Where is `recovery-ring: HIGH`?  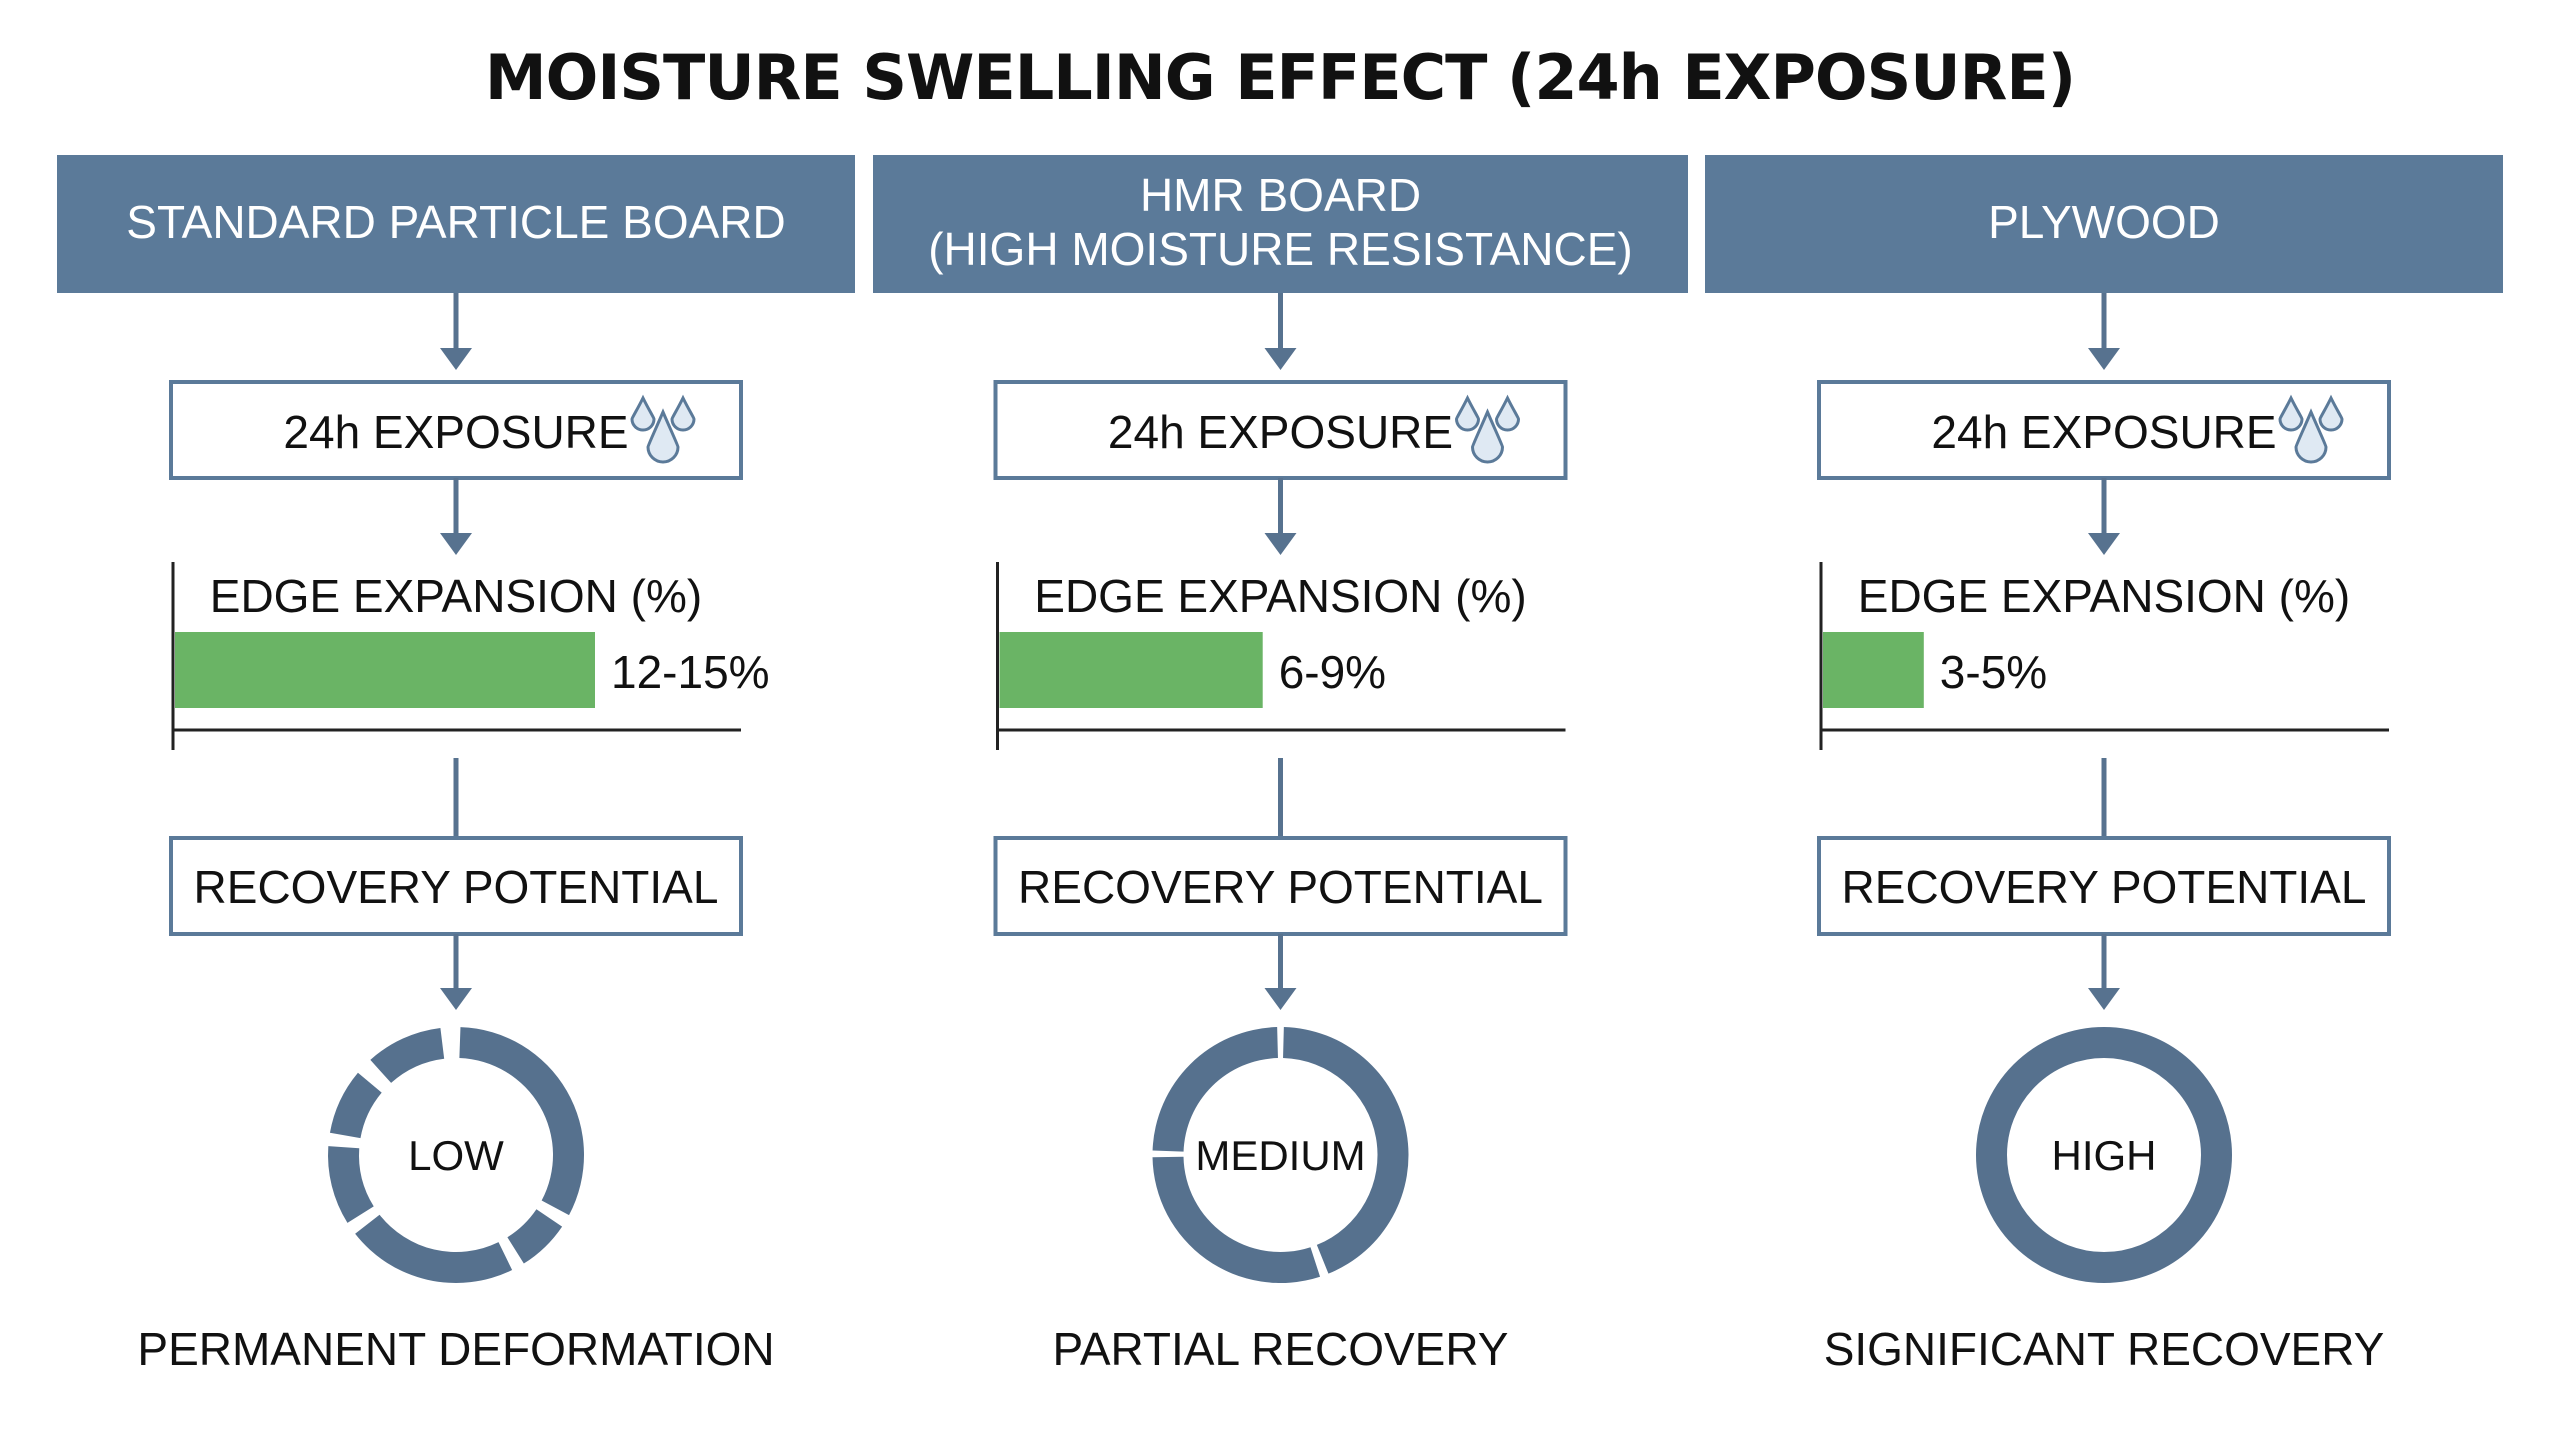
recovery-ring: HIGH is located at coordinates (2104, 1155).